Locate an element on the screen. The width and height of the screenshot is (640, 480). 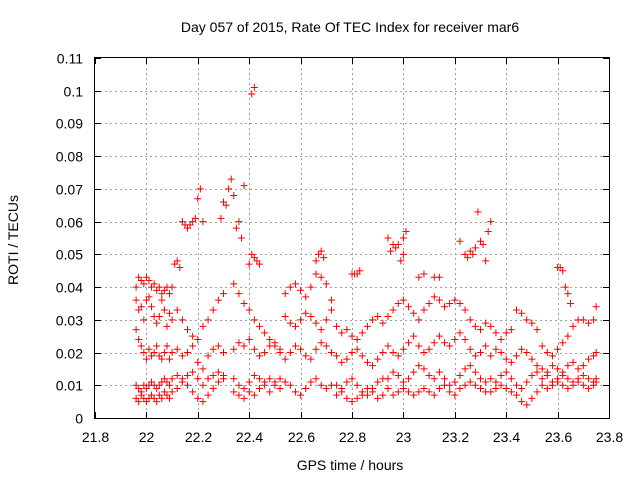
y-tick-label: 0.07 is located at coordinates (69, 190).